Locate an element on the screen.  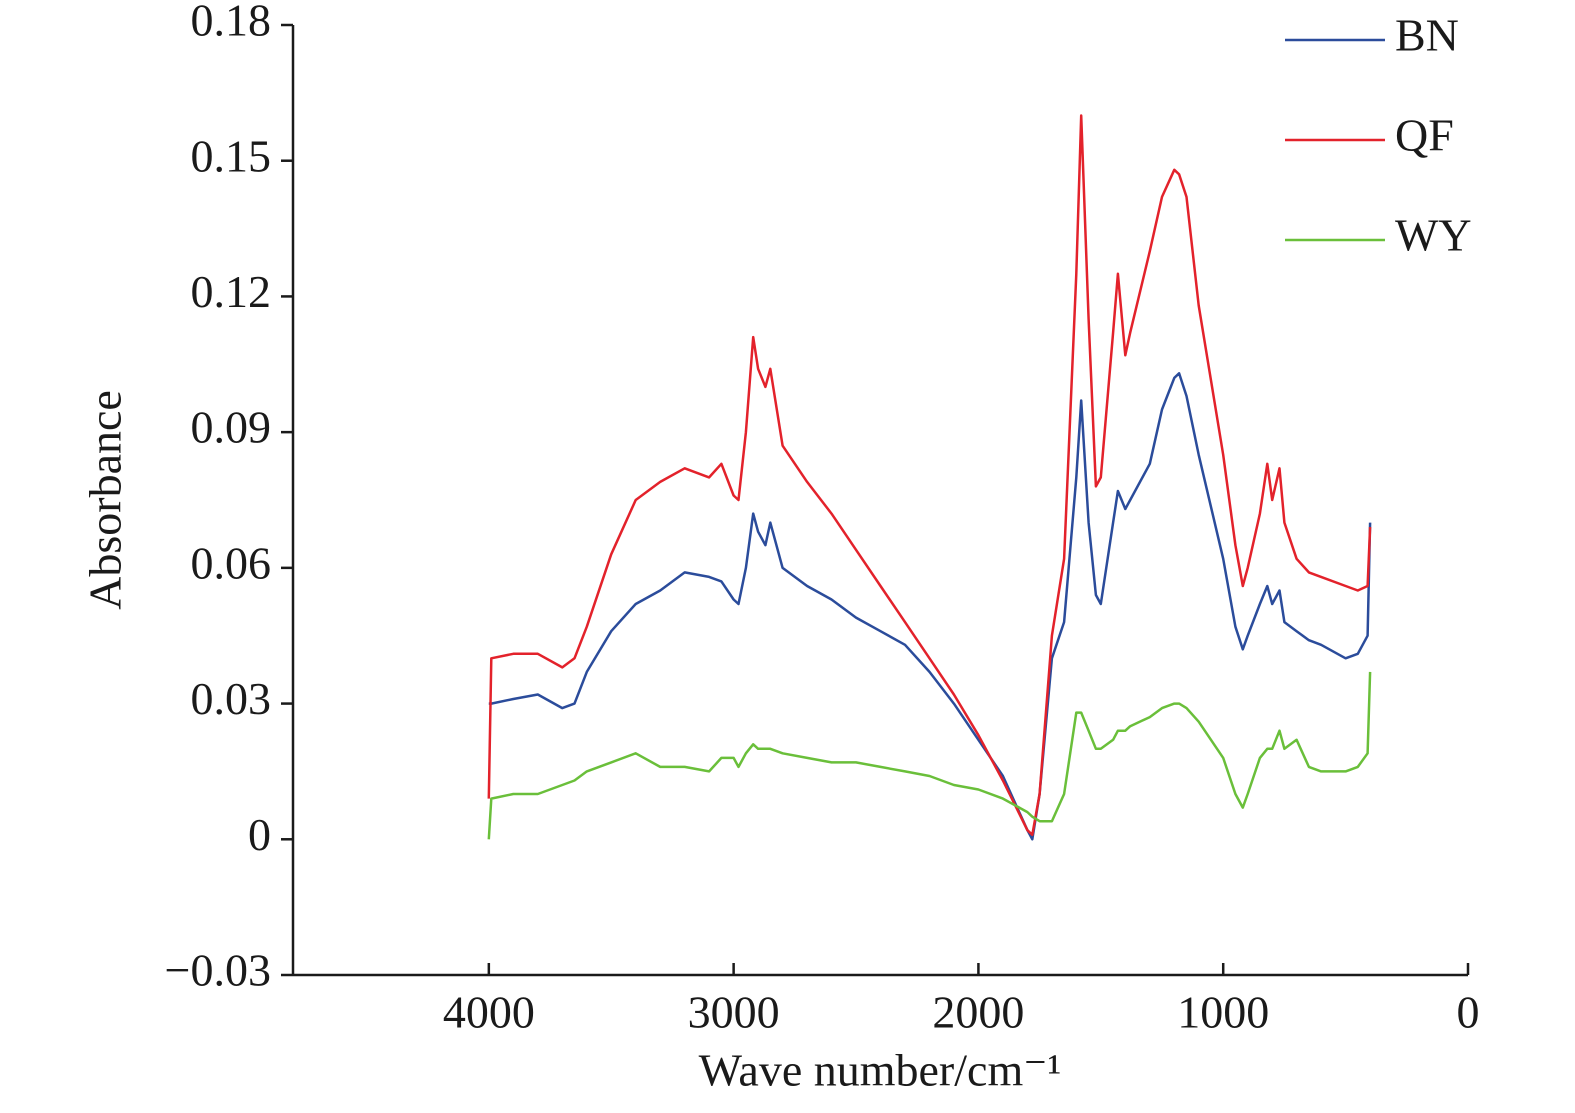
x-tick-label: 0 is located at coordinates (1468, 1012).